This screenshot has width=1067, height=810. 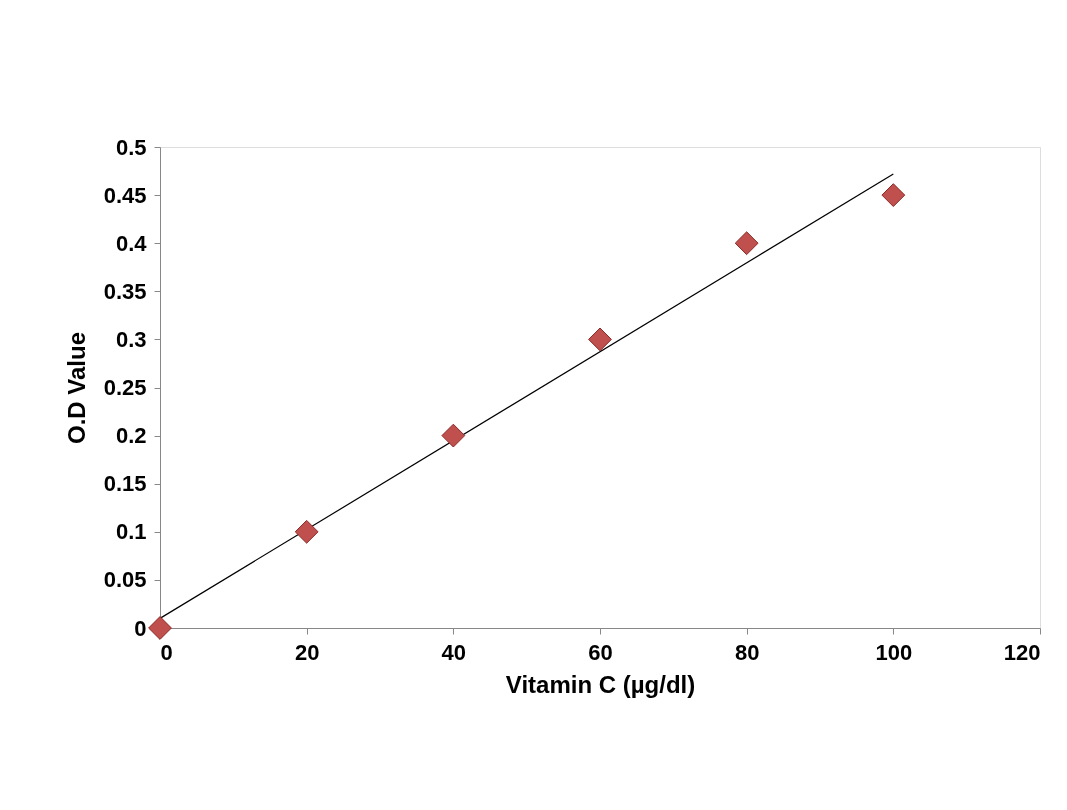 I want to click on y-tick-label: 0.3, so click(x=131, y=339).